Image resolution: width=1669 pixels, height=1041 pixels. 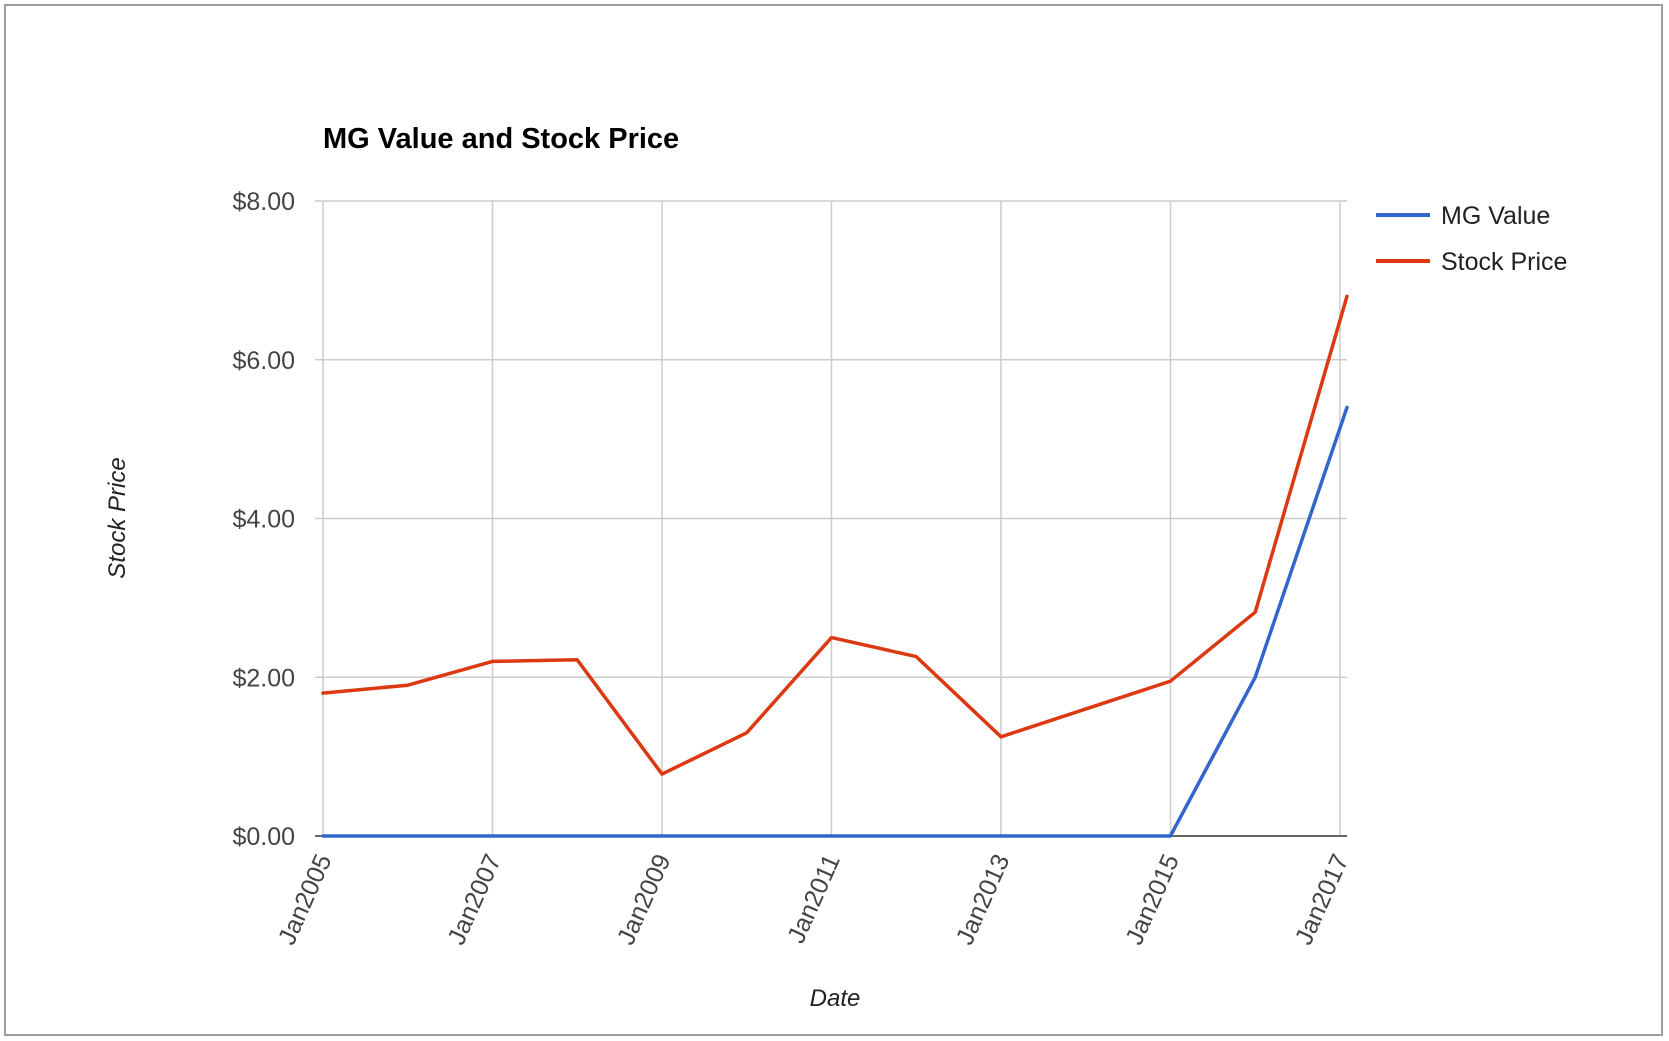 I want to click on x-tick-label: Jan2013, so click(x=983, y=899).